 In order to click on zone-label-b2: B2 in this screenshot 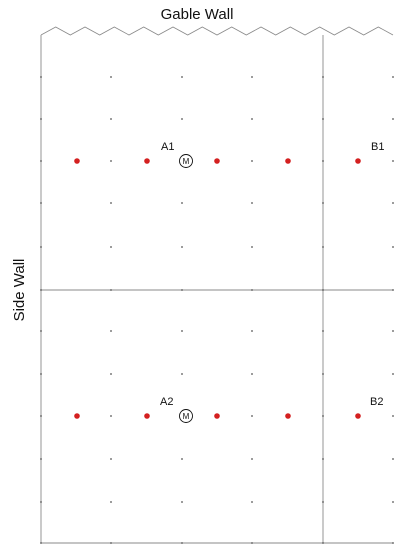, I will do `click(376, 402)`.